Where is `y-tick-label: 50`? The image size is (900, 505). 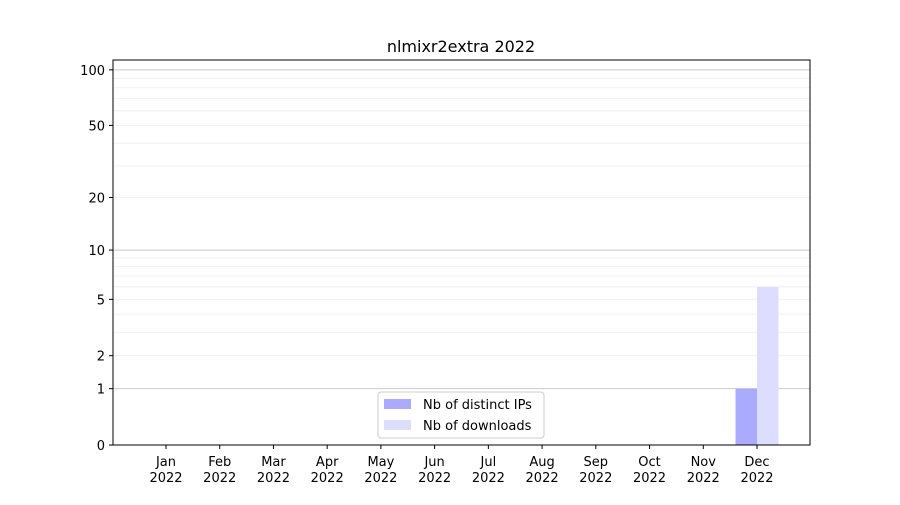 y-tick-label: 50 is located at coordinates (96, 126).